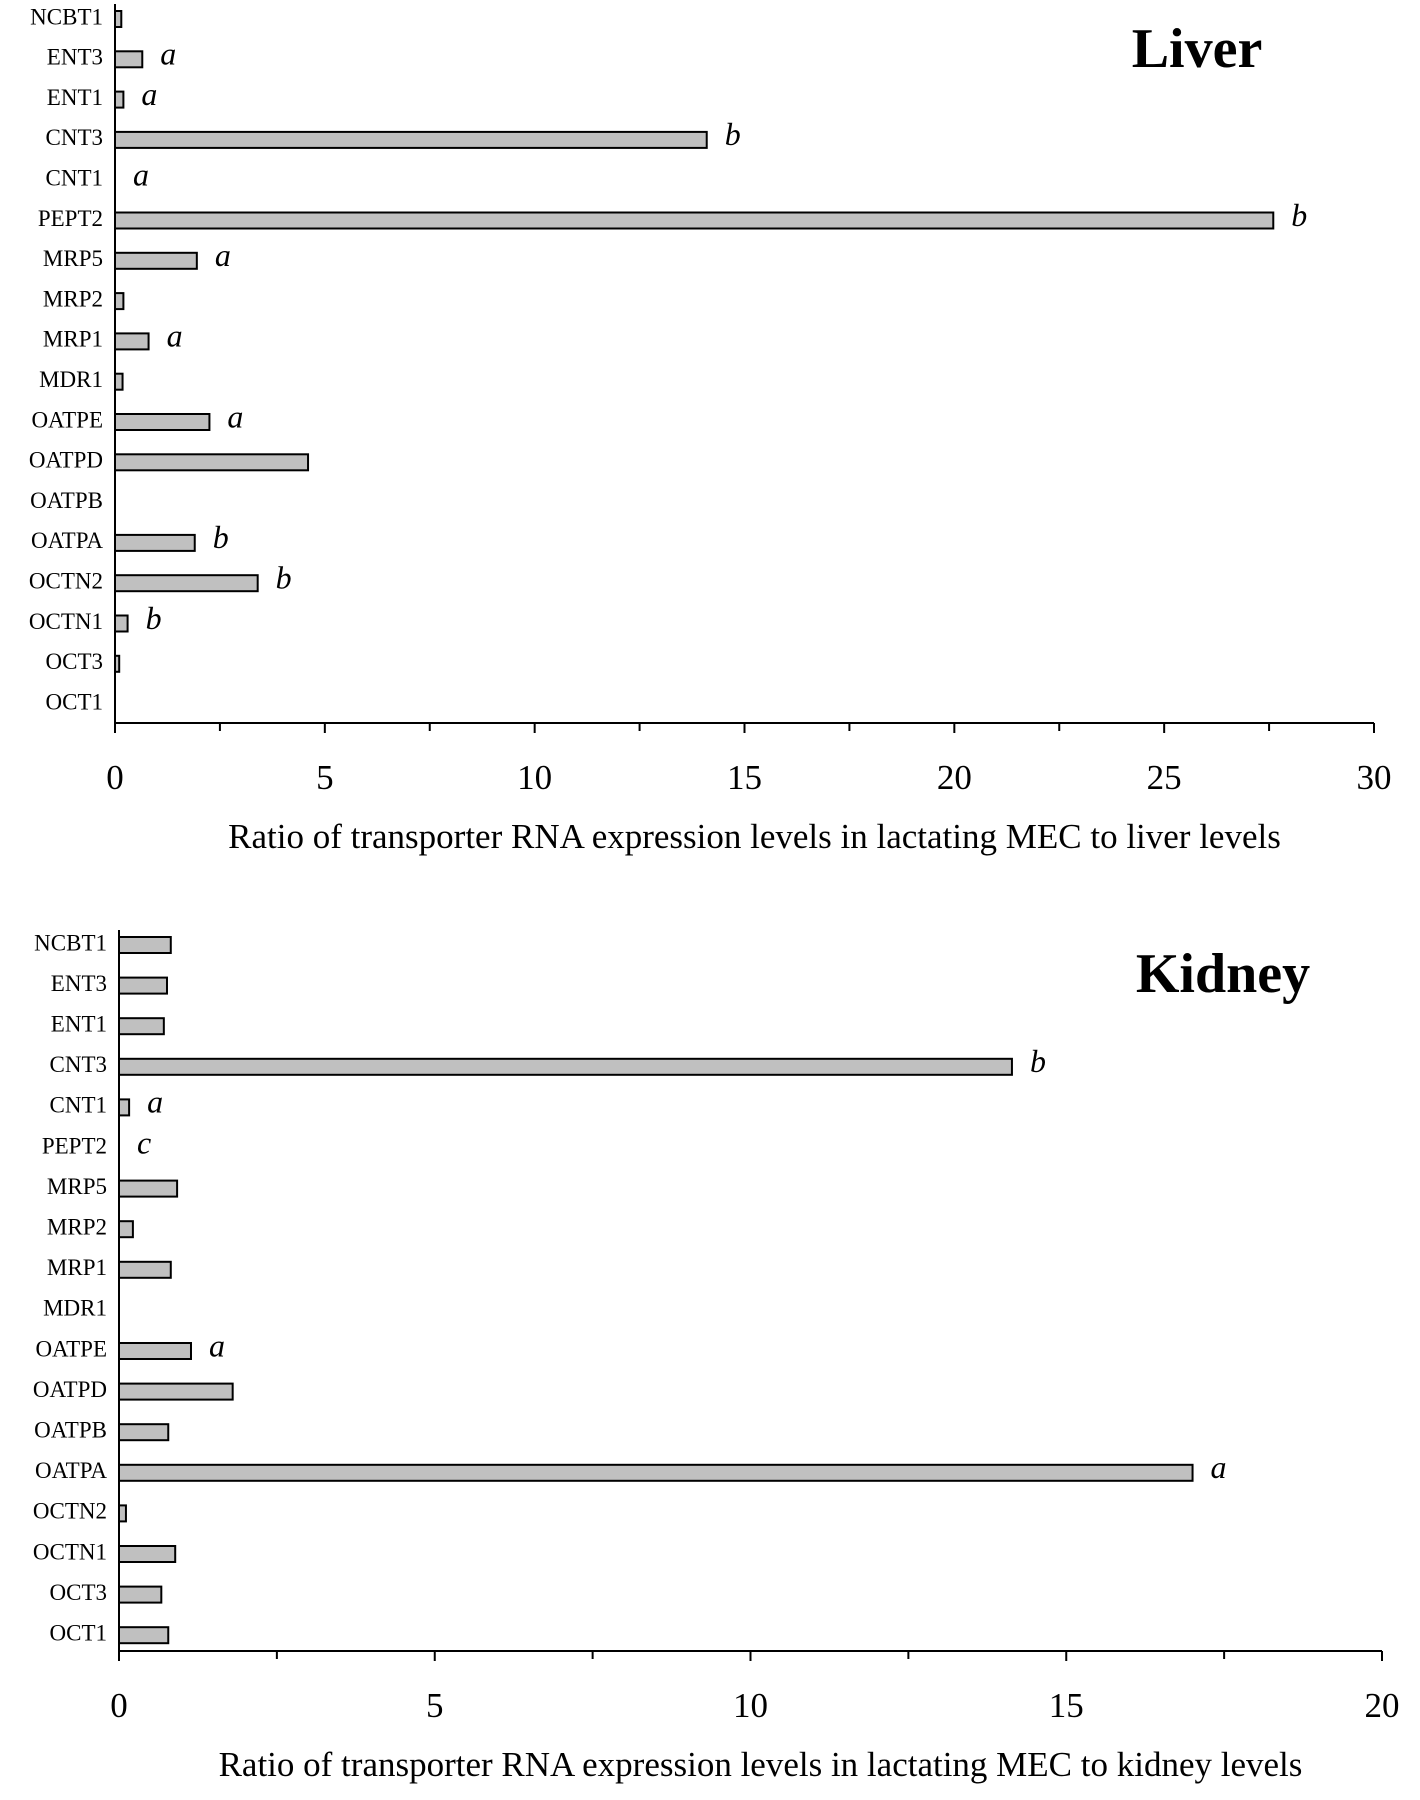  What do you see at coordinates (1374, 777) in the screenshot?
I see `x-tick-label: 30` at bounding box center [1374, 777].